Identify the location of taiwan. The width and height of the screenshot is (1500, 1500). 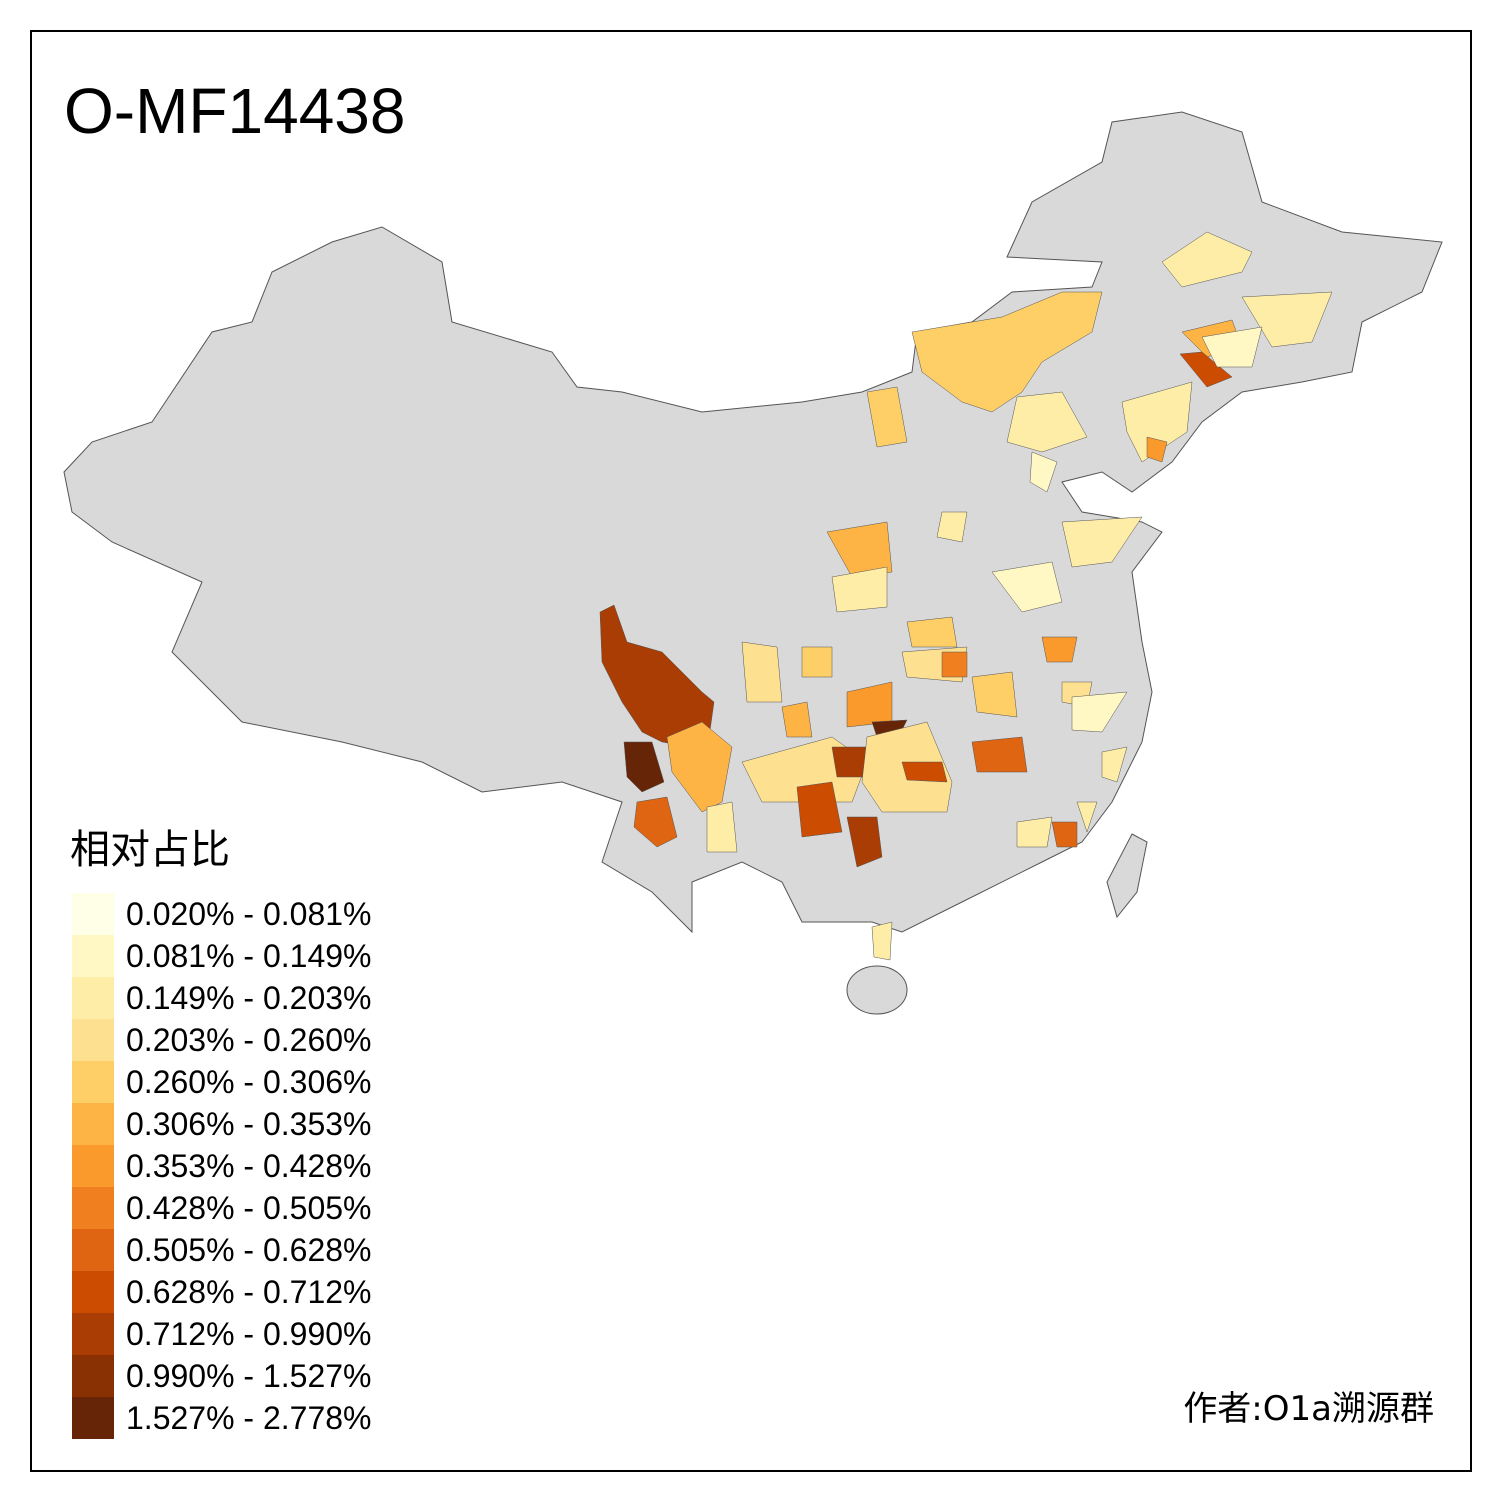
(1127, 876).